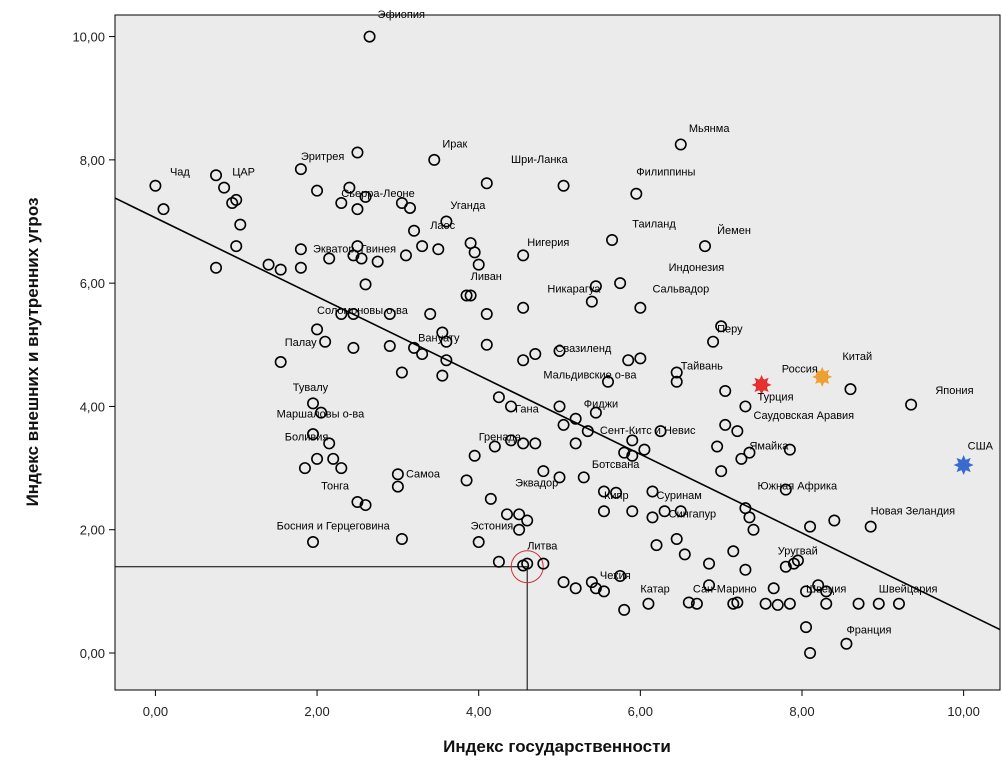 The image size is (1002, 768). Describe the element at coordinates (648, 431) in the screenshot. I see `point-label: Сент-Китс и Невис` at that location.